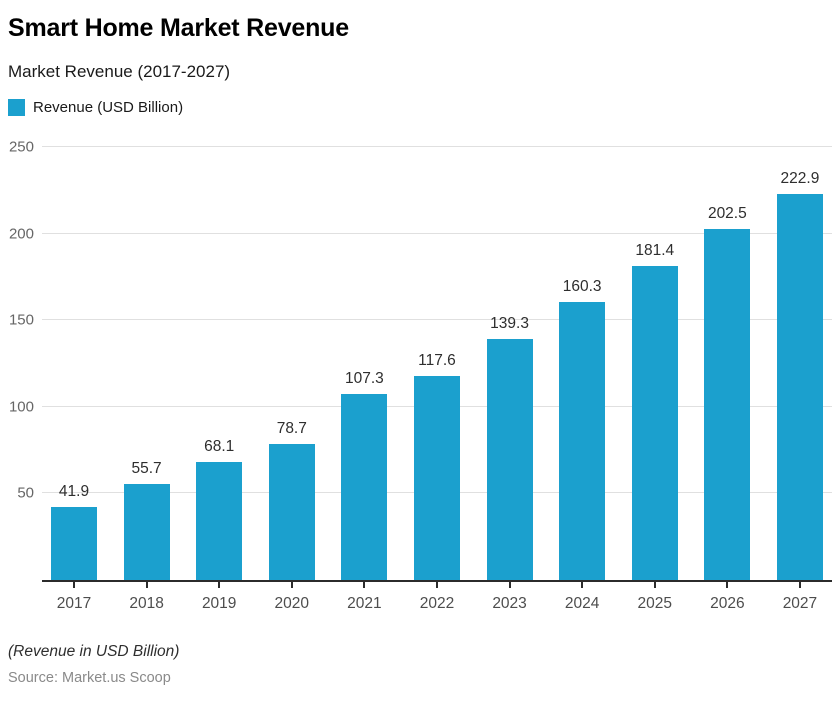 The height and width of the screenshot is (701, 840). I want to click on x-tick-label: 2023, so click(509, 603).